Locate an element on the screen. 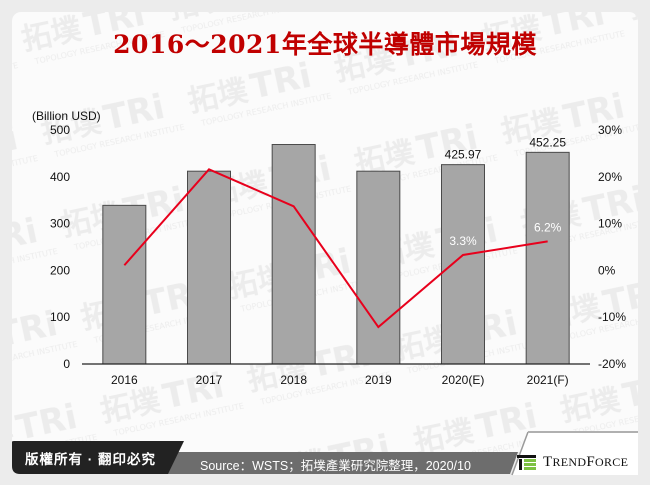 The height and width of the screenshot is (485, 650). bar-value-label: 425.97 is located at coordinates (463, 155).